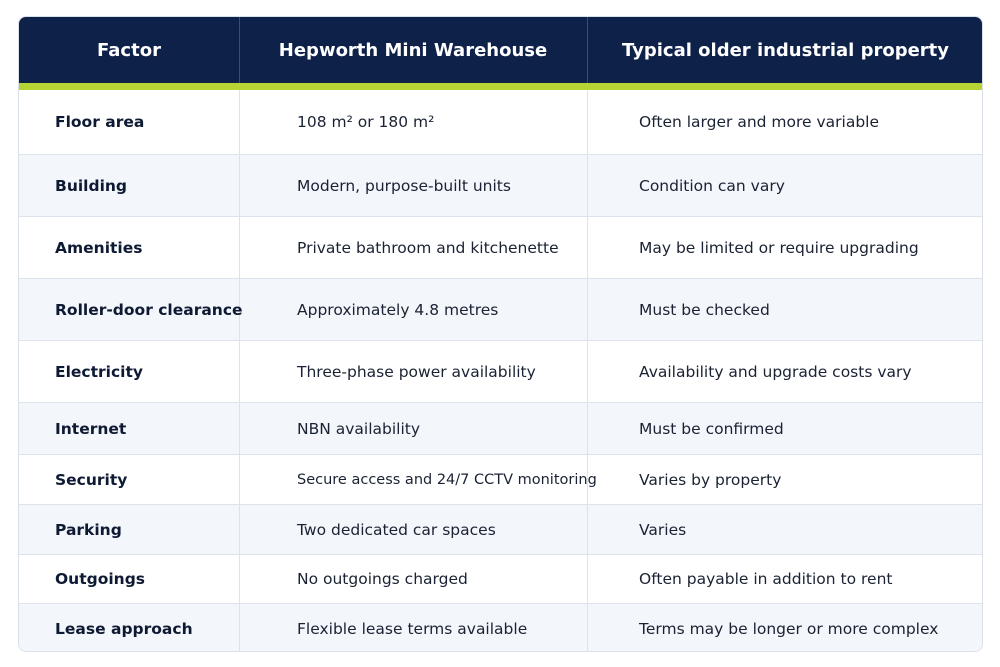 This screenshot has width=1000, height=667. I want to click on value-cell: Varies, so click(663, 529).